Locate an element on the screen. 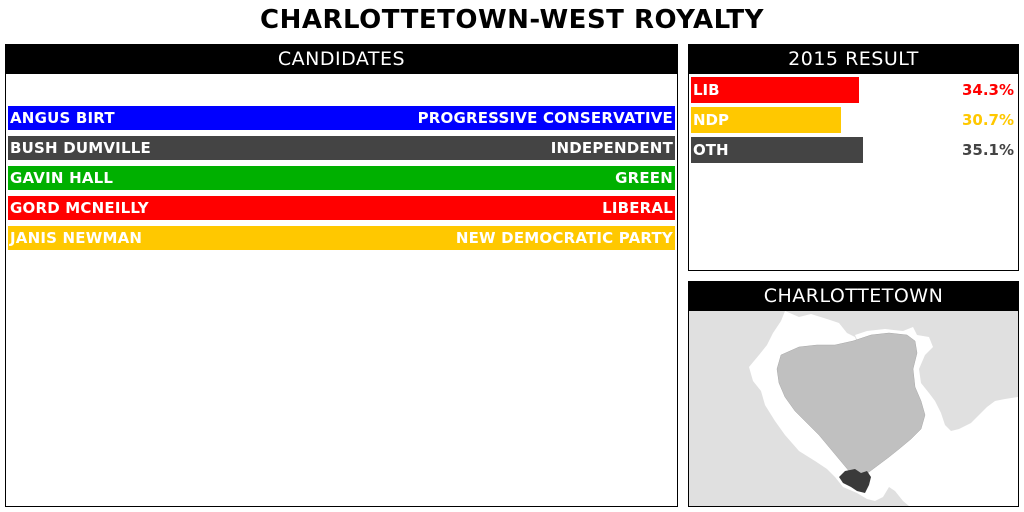  result-bar: NDP is located at coordinates (766, 120).